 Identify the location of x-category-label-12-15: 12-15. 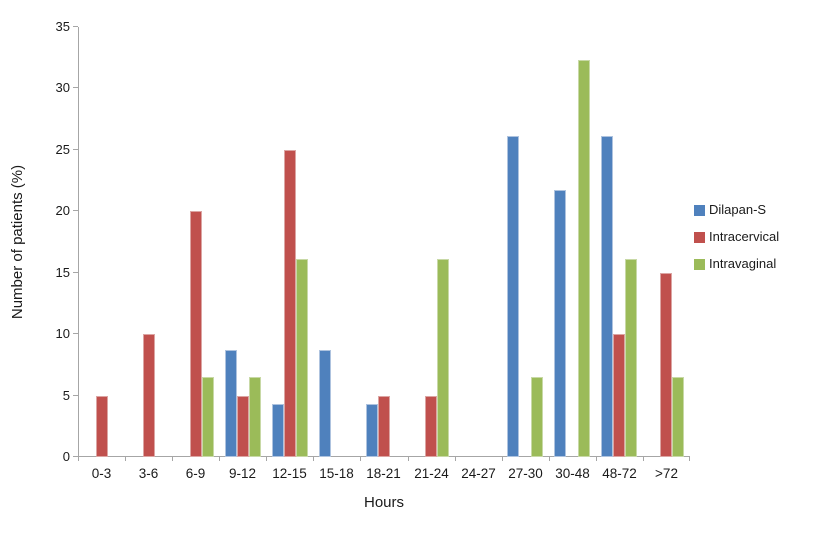
(289, 473).